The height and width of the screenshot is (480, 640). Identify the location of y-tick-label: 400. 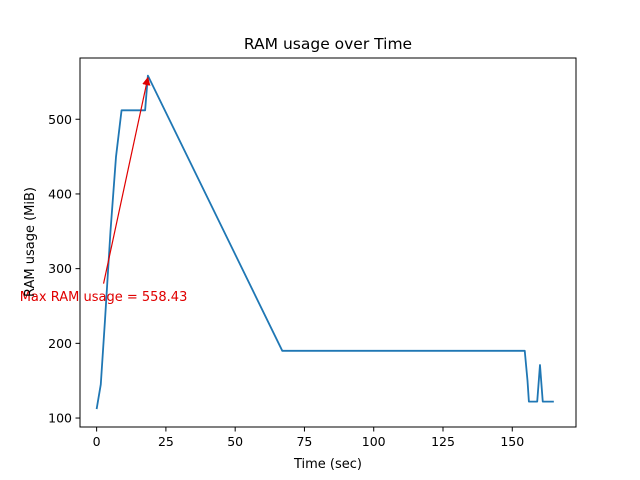
(60, 193).